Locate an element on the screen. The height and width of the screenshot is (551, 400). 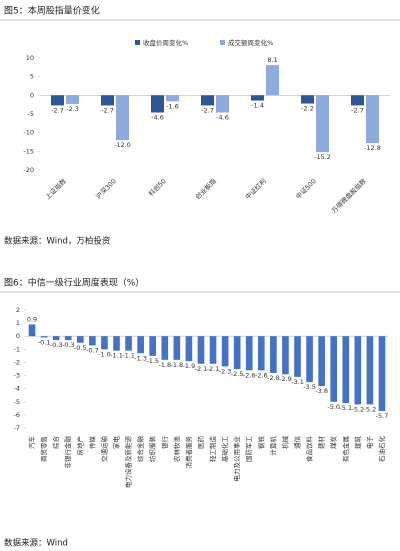
x-tick-label: 电力设备及新能源 is located at coordinates (128, 462).